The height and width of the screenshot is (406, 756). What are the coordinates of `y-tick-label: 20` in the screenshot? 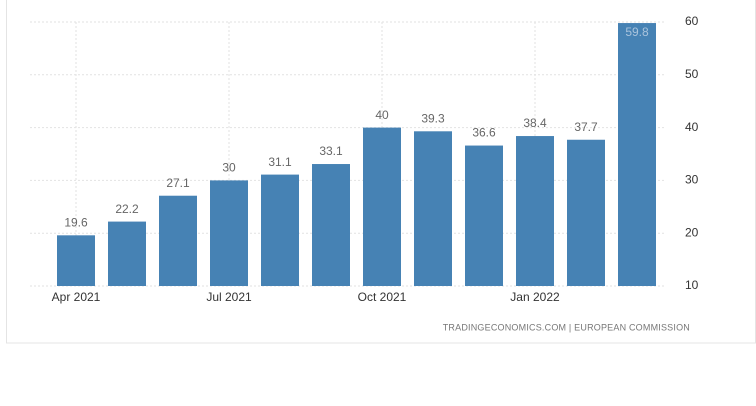 It's located at (692, 232).